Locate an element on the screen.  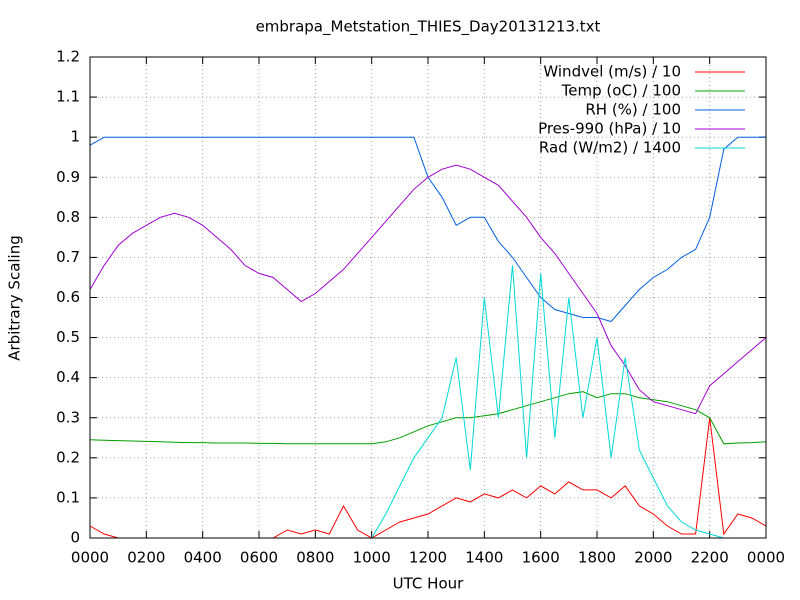
y-tick-label: 0.6 is located at coordinates (68, 297).